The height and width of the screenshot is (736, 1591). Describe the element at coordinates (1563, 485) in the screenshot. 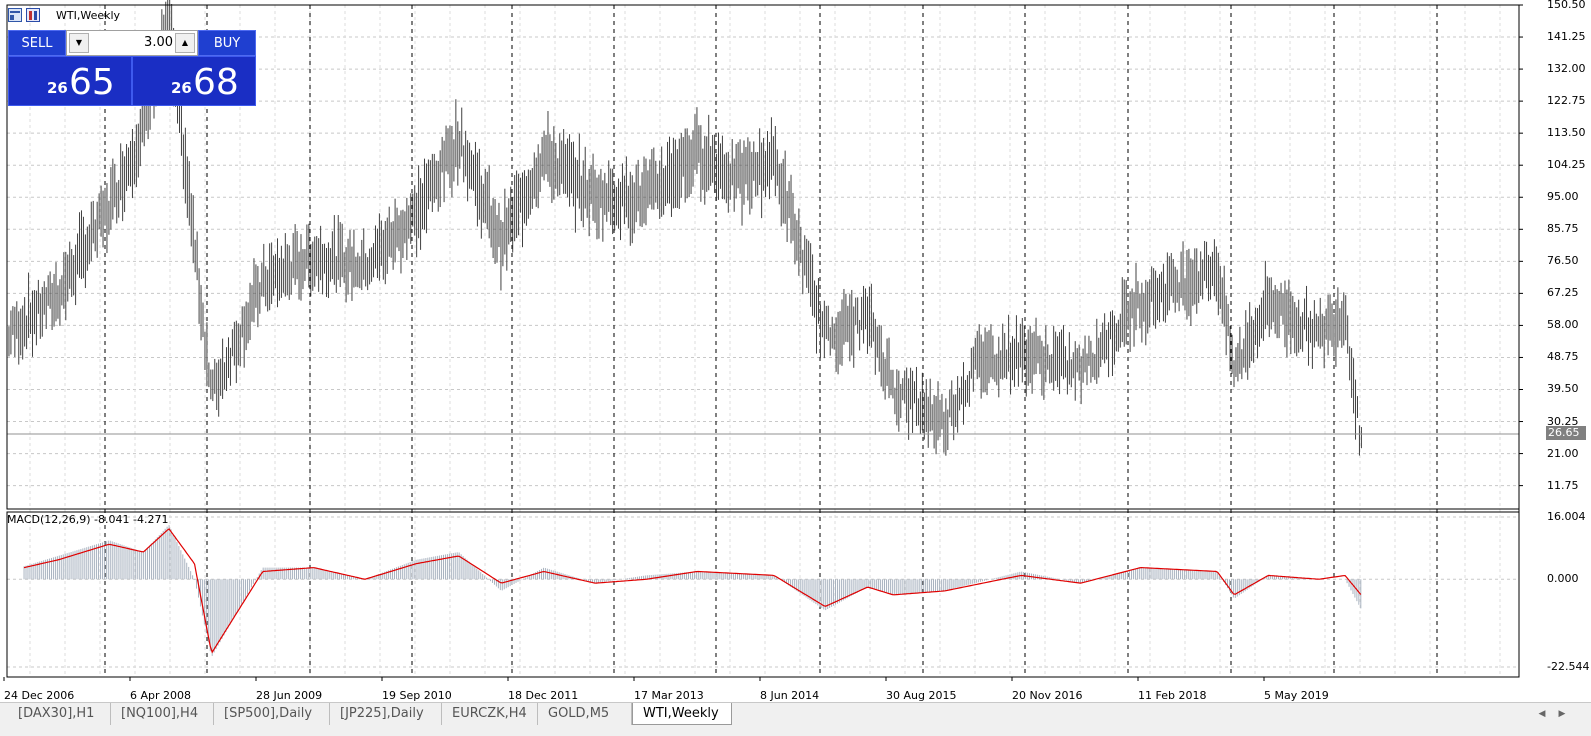

I see `price-axis-label: 11.75` at that location.